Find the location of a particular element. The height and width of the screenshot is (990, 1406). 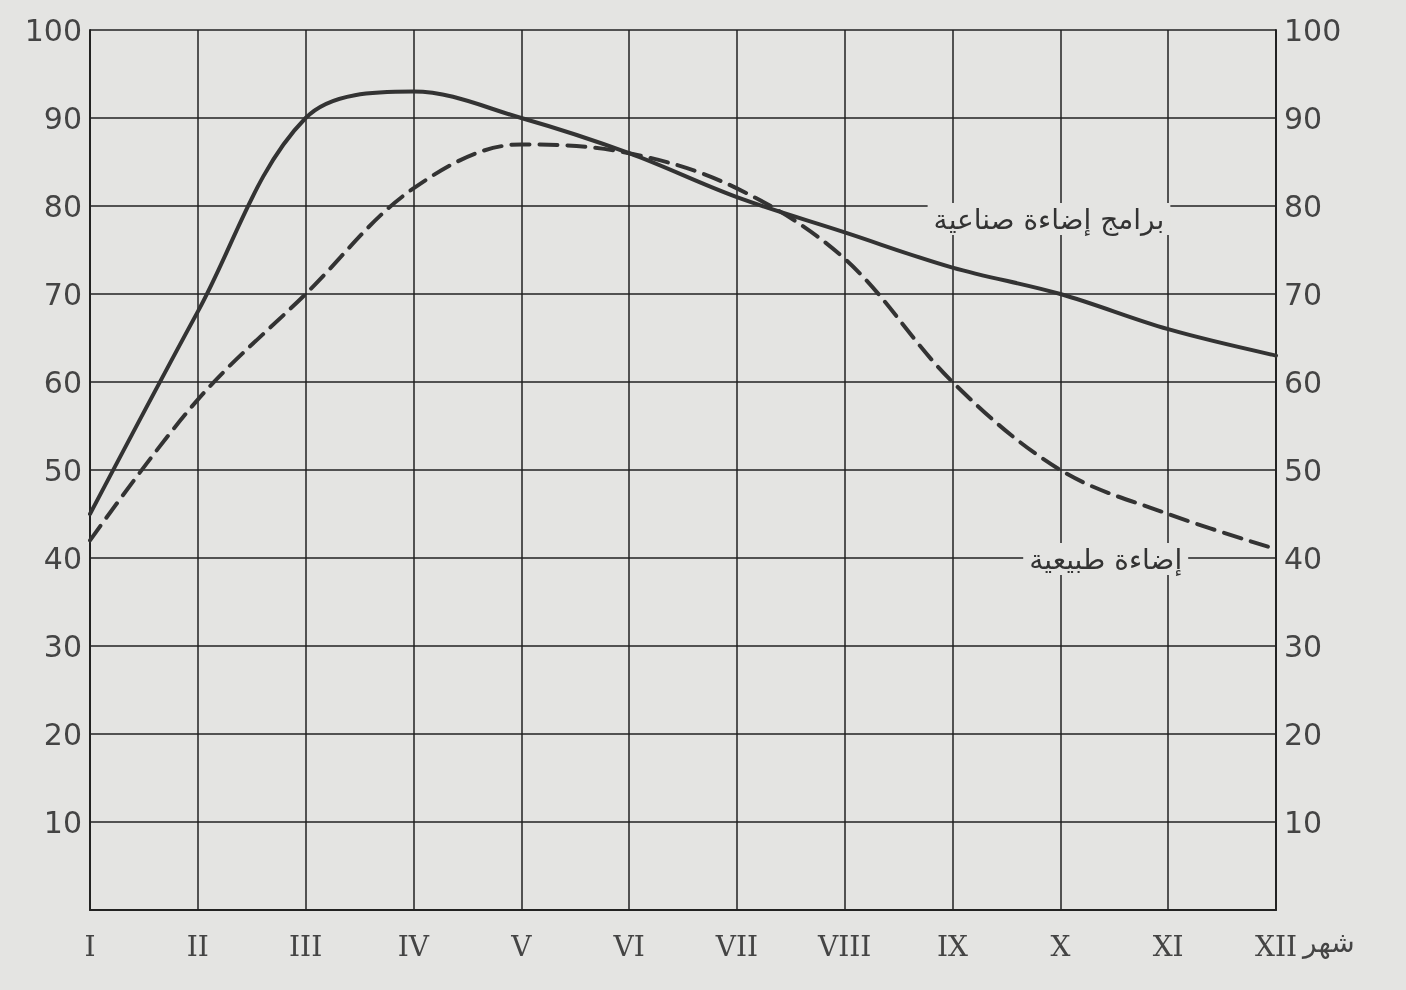

y2-tick-label: 70 is located at coordinates (1303, 294).